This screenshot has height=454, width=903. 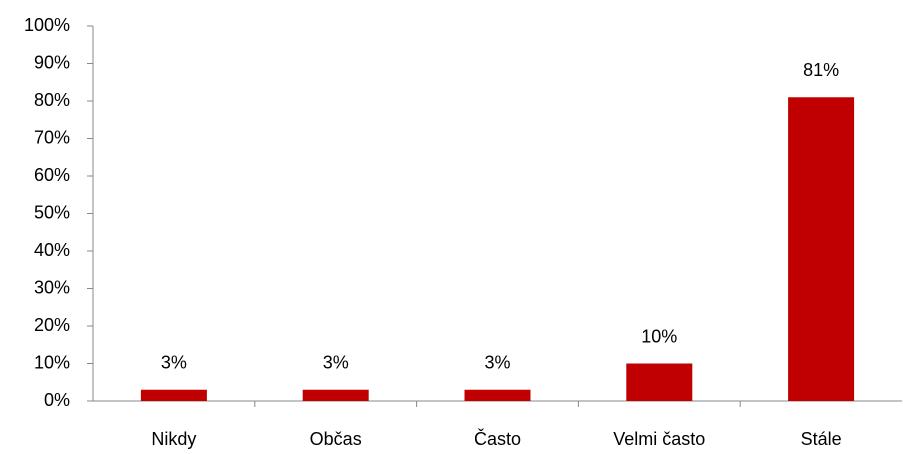 I want to click on x-tick-label: Velmi často, so click(x=659, y=439).